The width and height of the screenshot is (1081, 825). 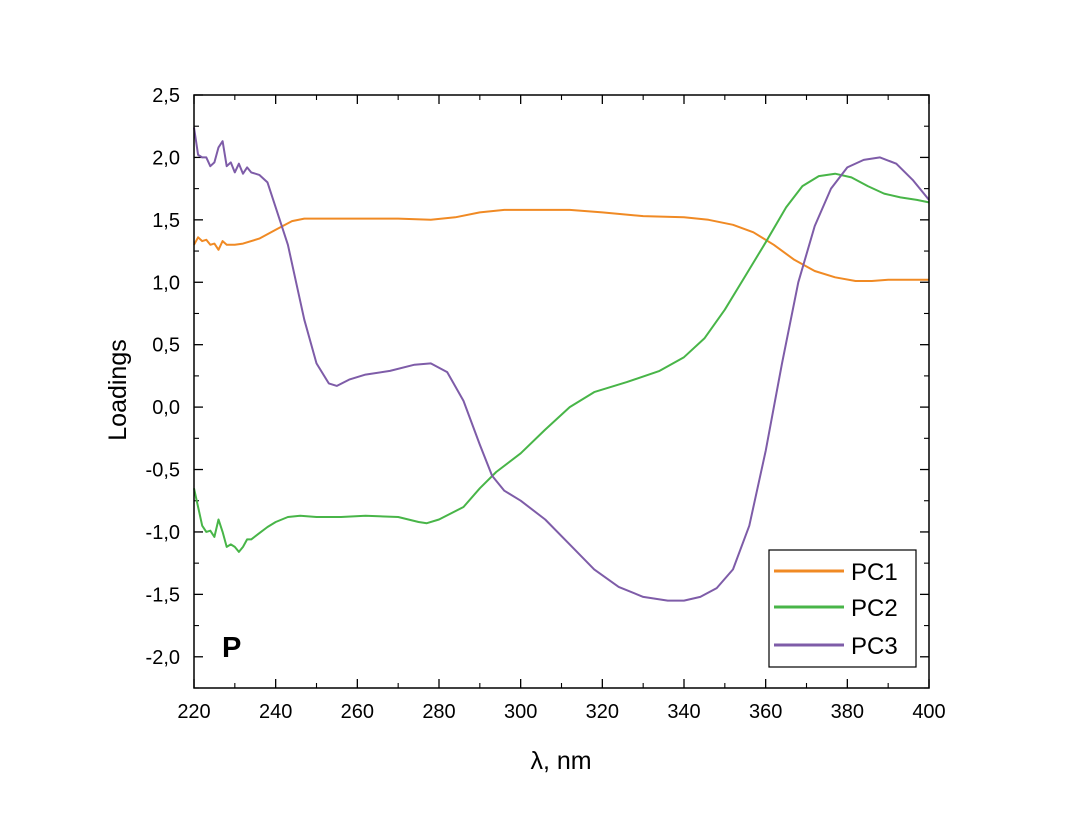 What do you see at coordinates (166, 408) in the screenshot?
I see `y-tick-label: 0,0` at bounding box center [166, 408].